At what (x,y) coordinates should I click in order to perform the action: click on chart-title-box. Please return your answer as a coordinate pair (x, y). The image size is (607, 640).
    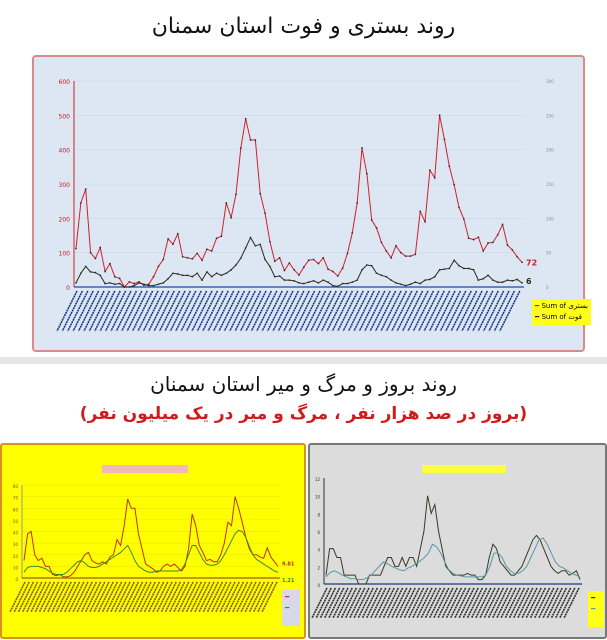
    Looking at the image, I should click on (145, 469).